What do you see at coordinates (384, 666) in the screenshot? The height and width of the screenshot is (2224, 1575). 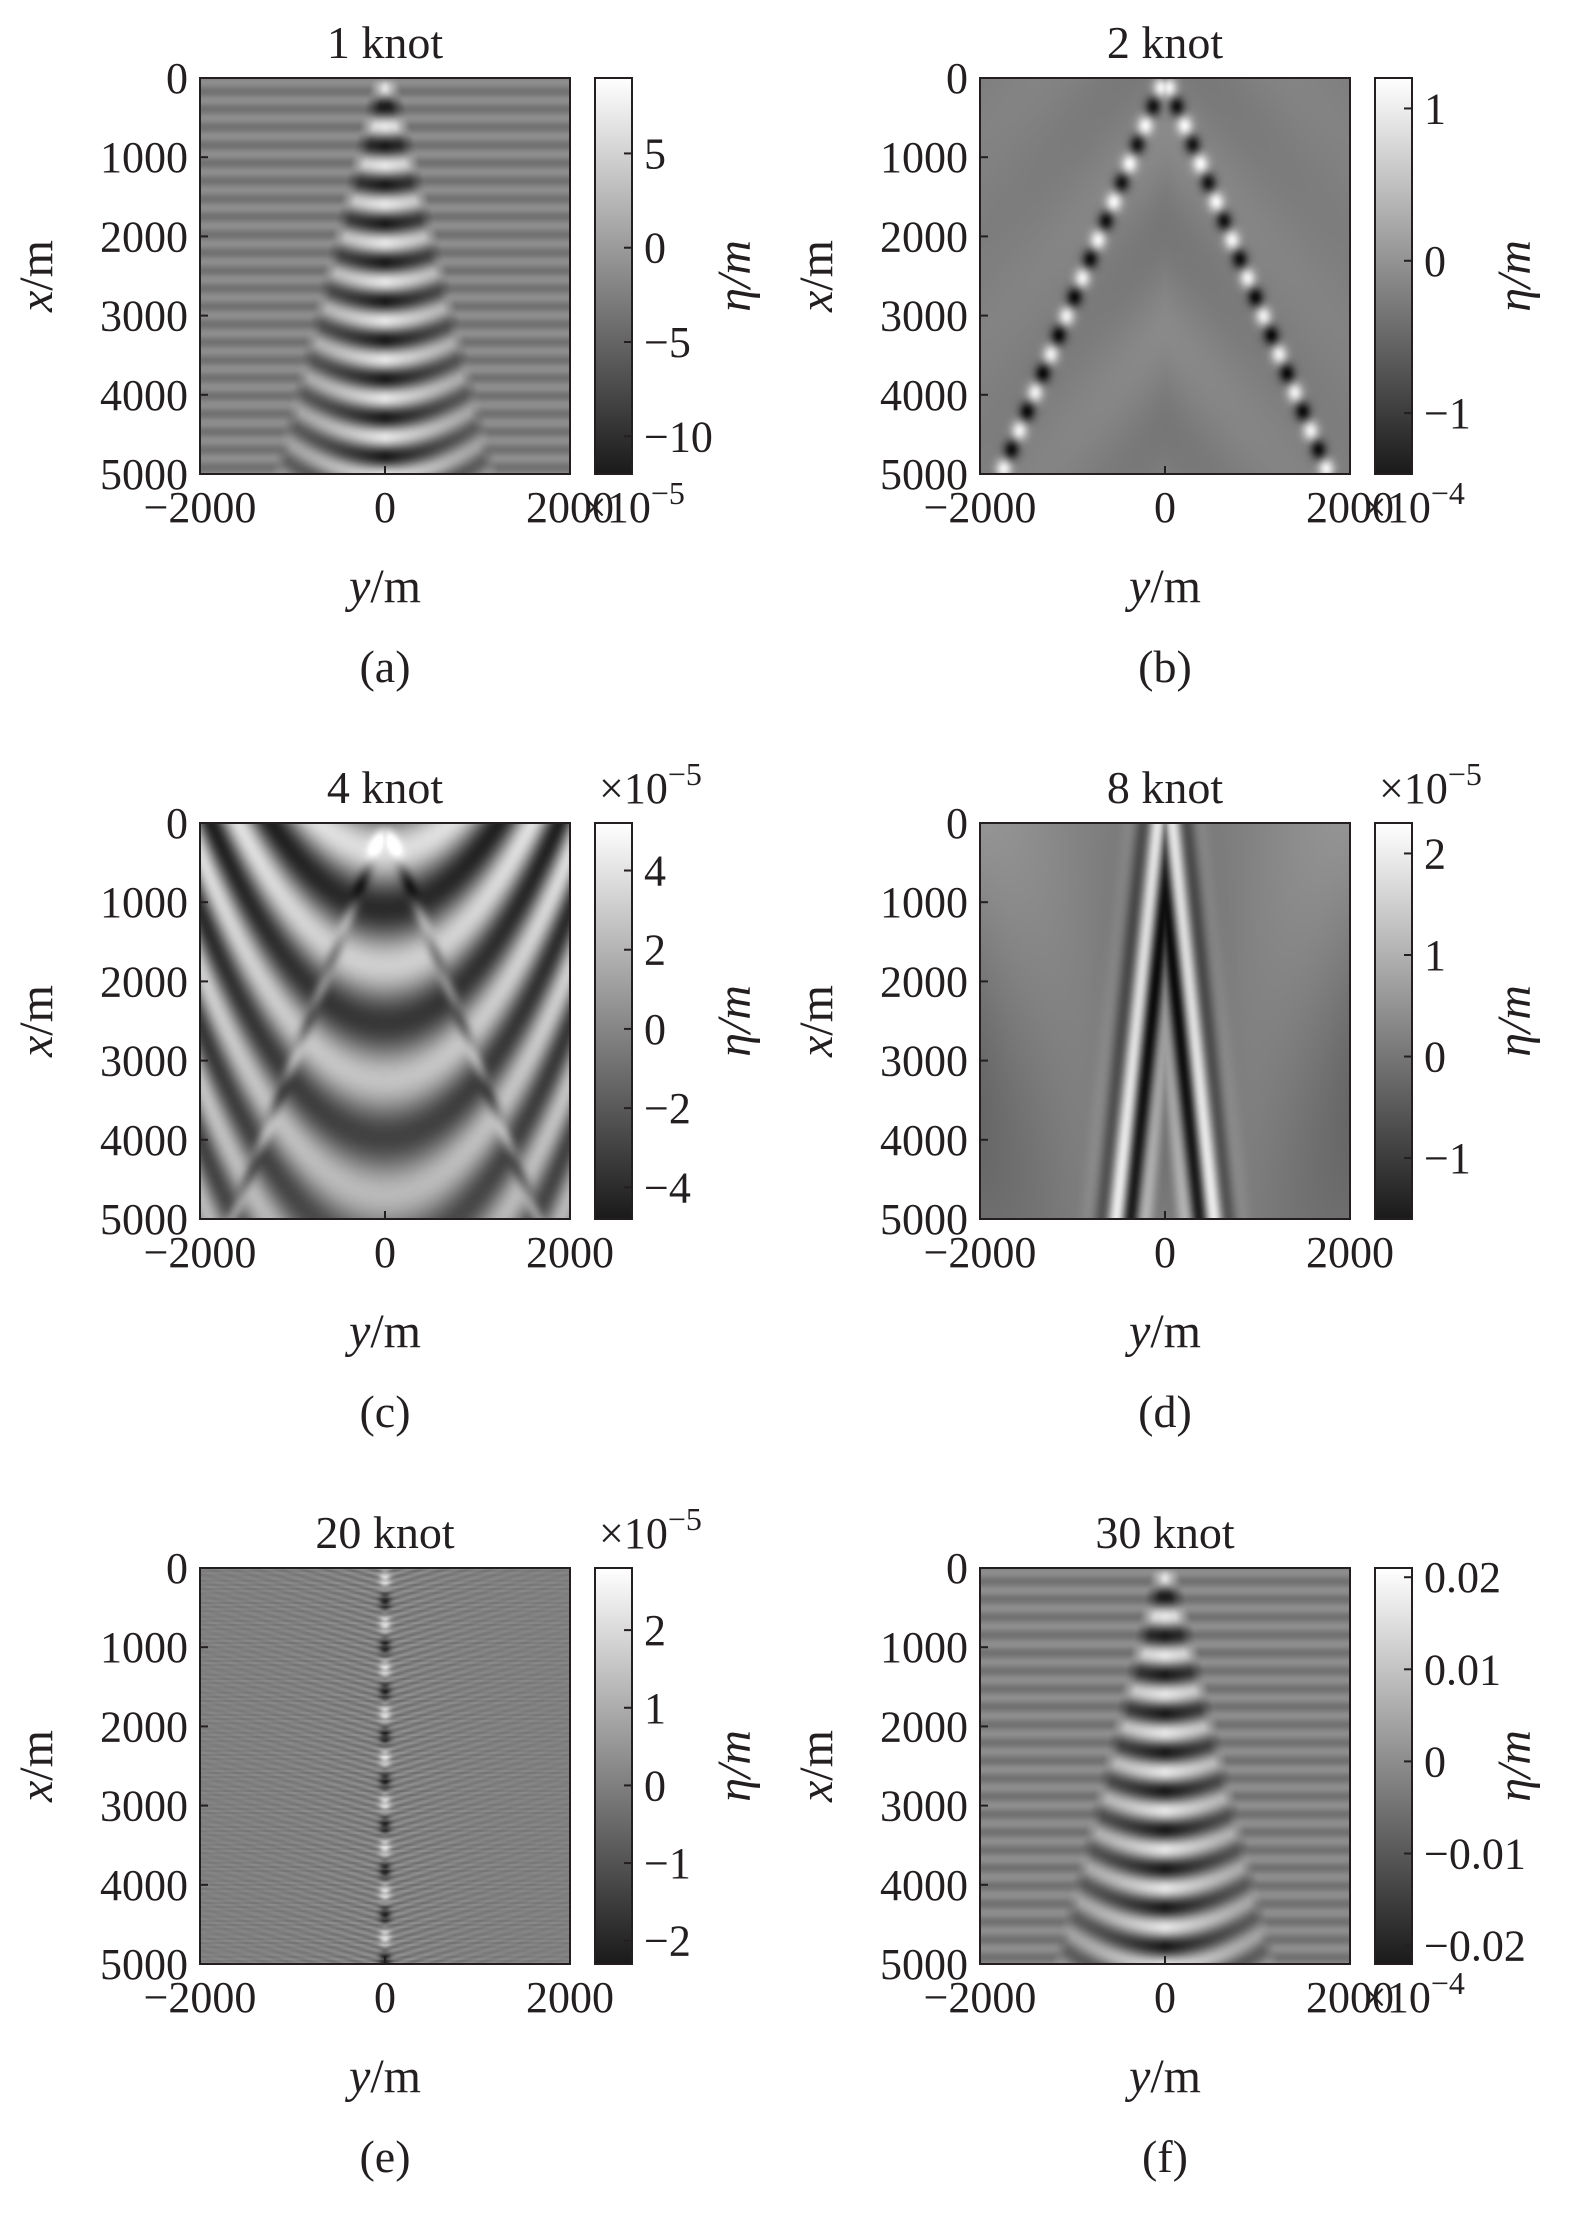 I see `panel-caption: (a)` at bounding box center [384, 666].